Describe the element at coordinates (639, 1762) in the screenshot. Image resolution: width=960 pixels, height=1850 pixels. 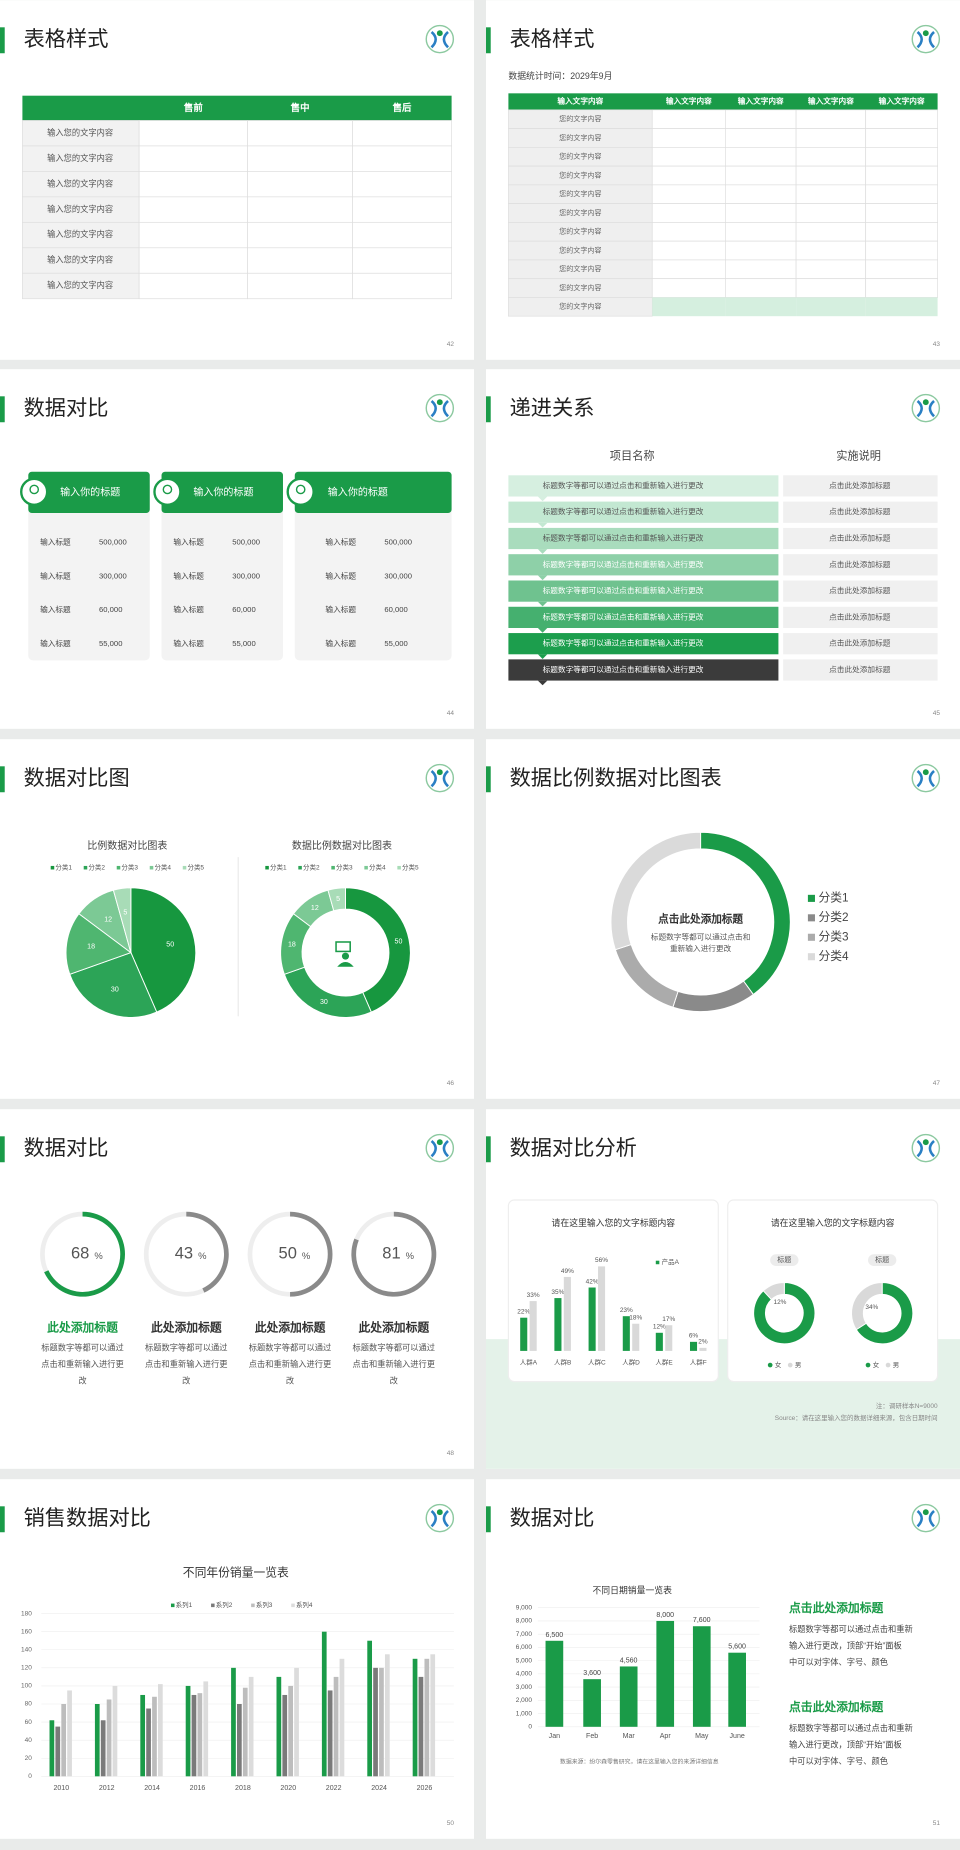
I see `source: 数据来源：纷尔森零售研究，请在这里输入您的来源详细信息` at that location.